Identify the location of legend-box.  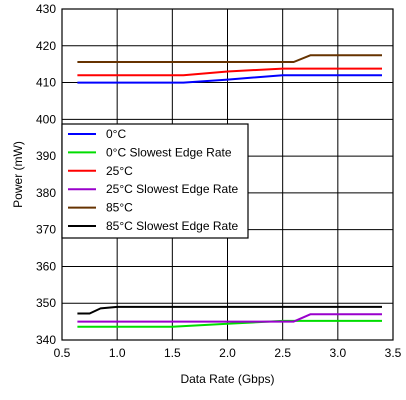
(155, 181).